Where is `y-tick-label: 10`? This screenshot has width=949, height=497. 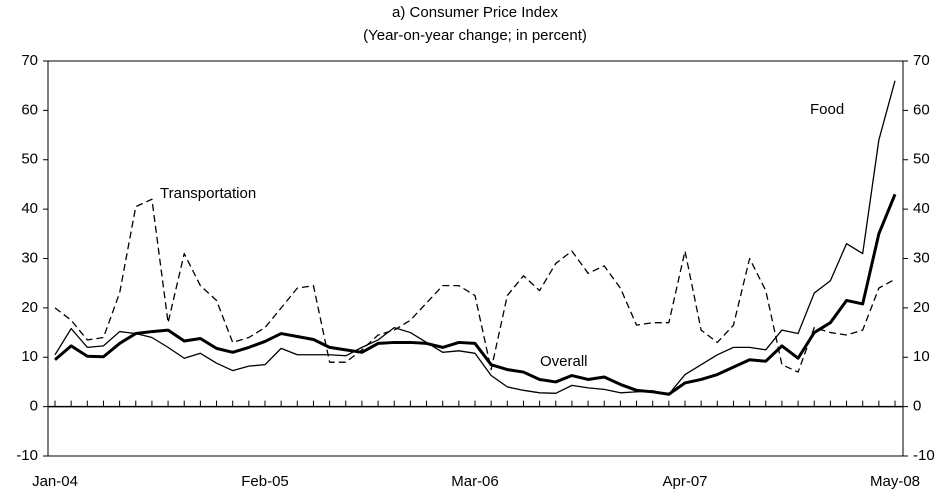 y-tick-label: 10 is located at coordinates (29, 356).